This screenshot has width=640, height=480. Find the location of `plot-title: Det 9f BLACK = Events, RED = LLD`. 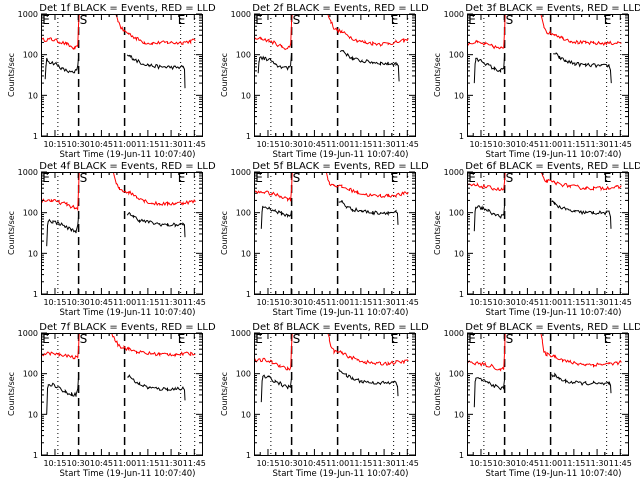

plot-title: Det 9f BLACK = Events, RED = LLD is located at coordinates (552, 327).